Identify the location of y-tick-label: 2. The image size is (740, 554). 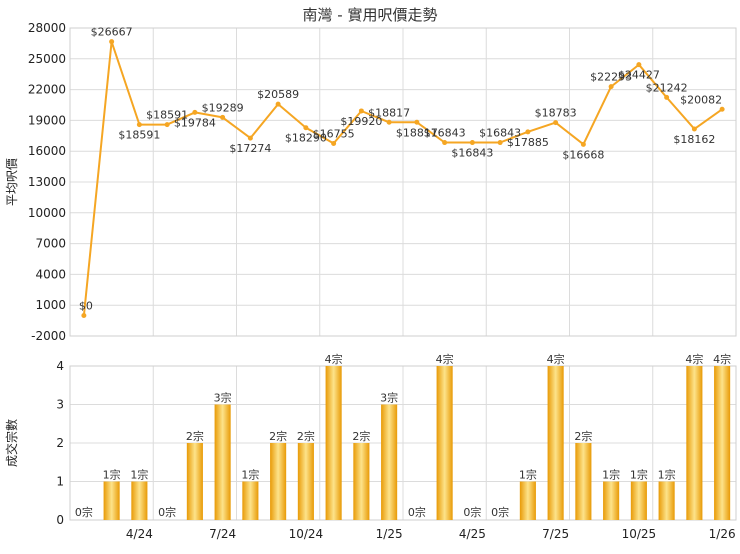
(60, 443).